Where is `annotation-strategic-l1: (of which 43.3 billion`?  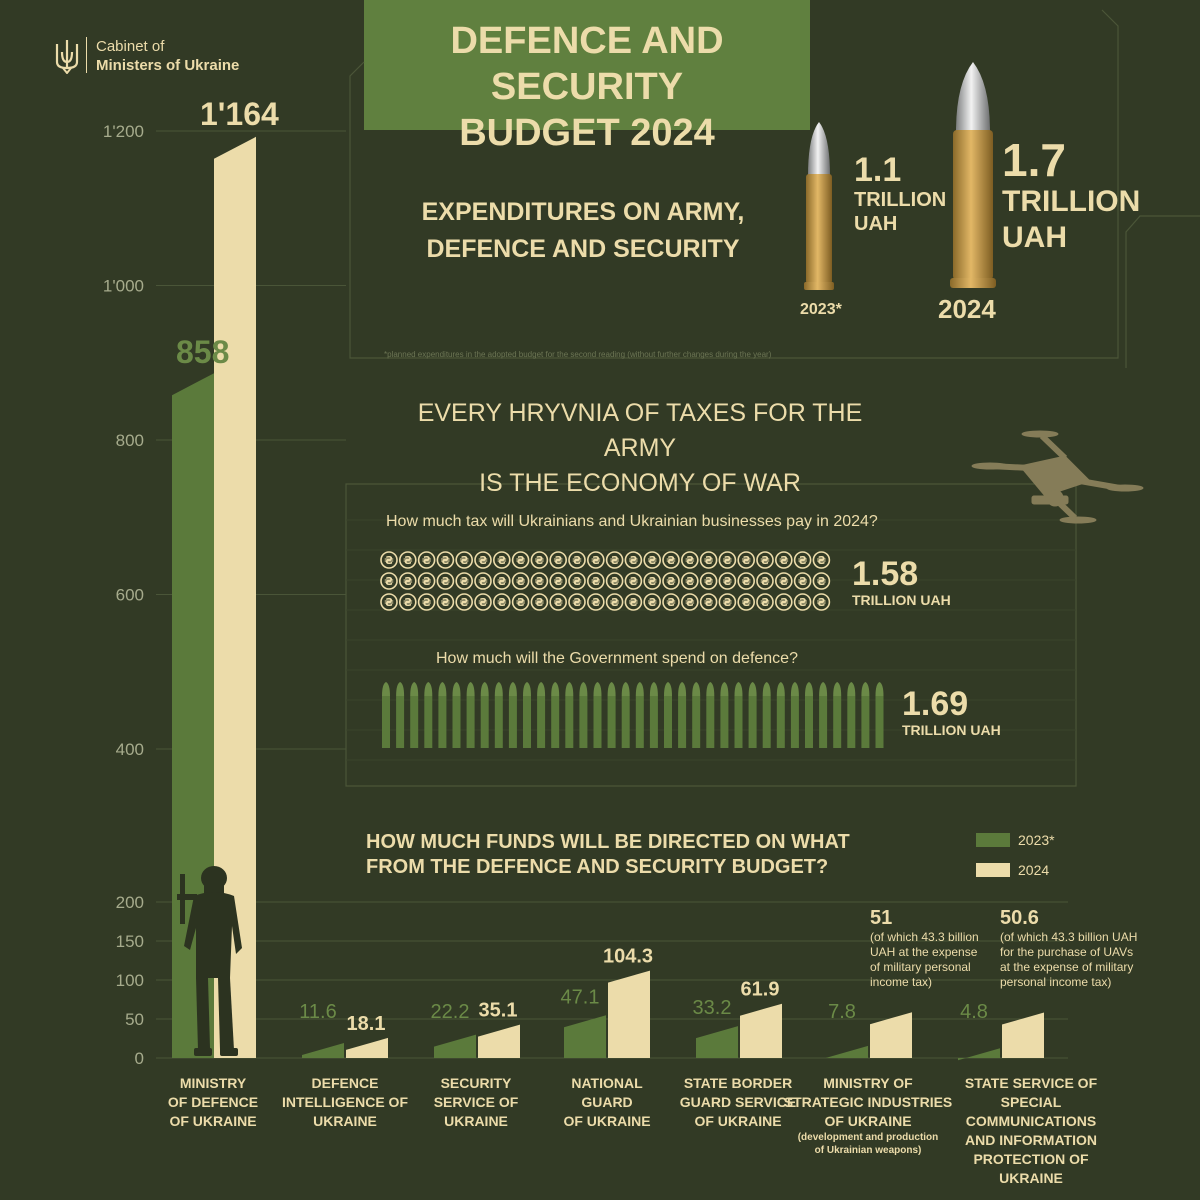 annotation-strategic-l1: (of which 43.3 billion is located at coordinates (924, 937).